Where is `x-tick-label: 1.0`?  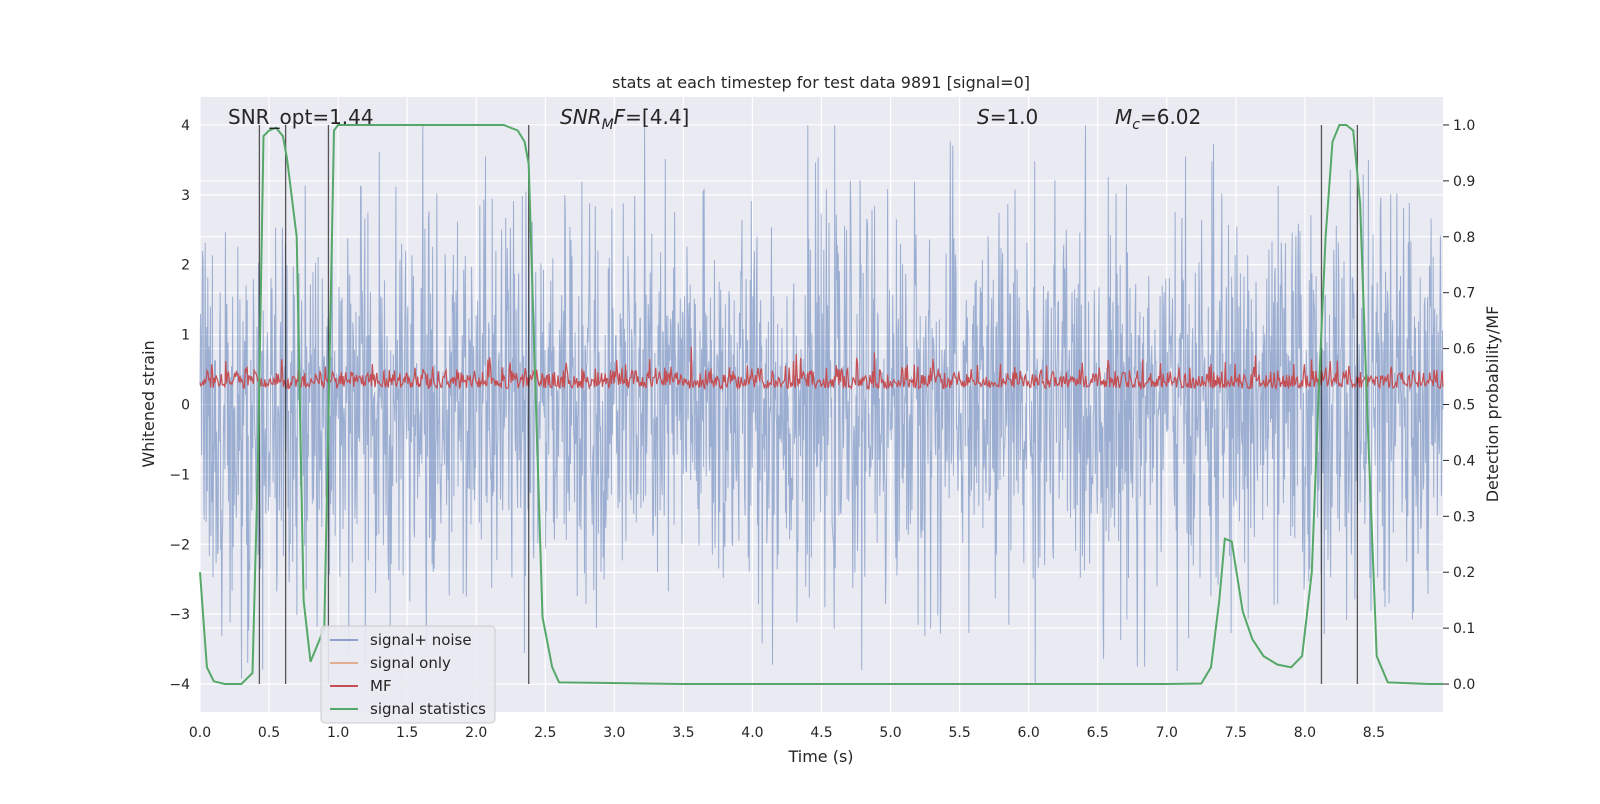 x-tick-label: 1.0 is located at coordinates (338, 733).